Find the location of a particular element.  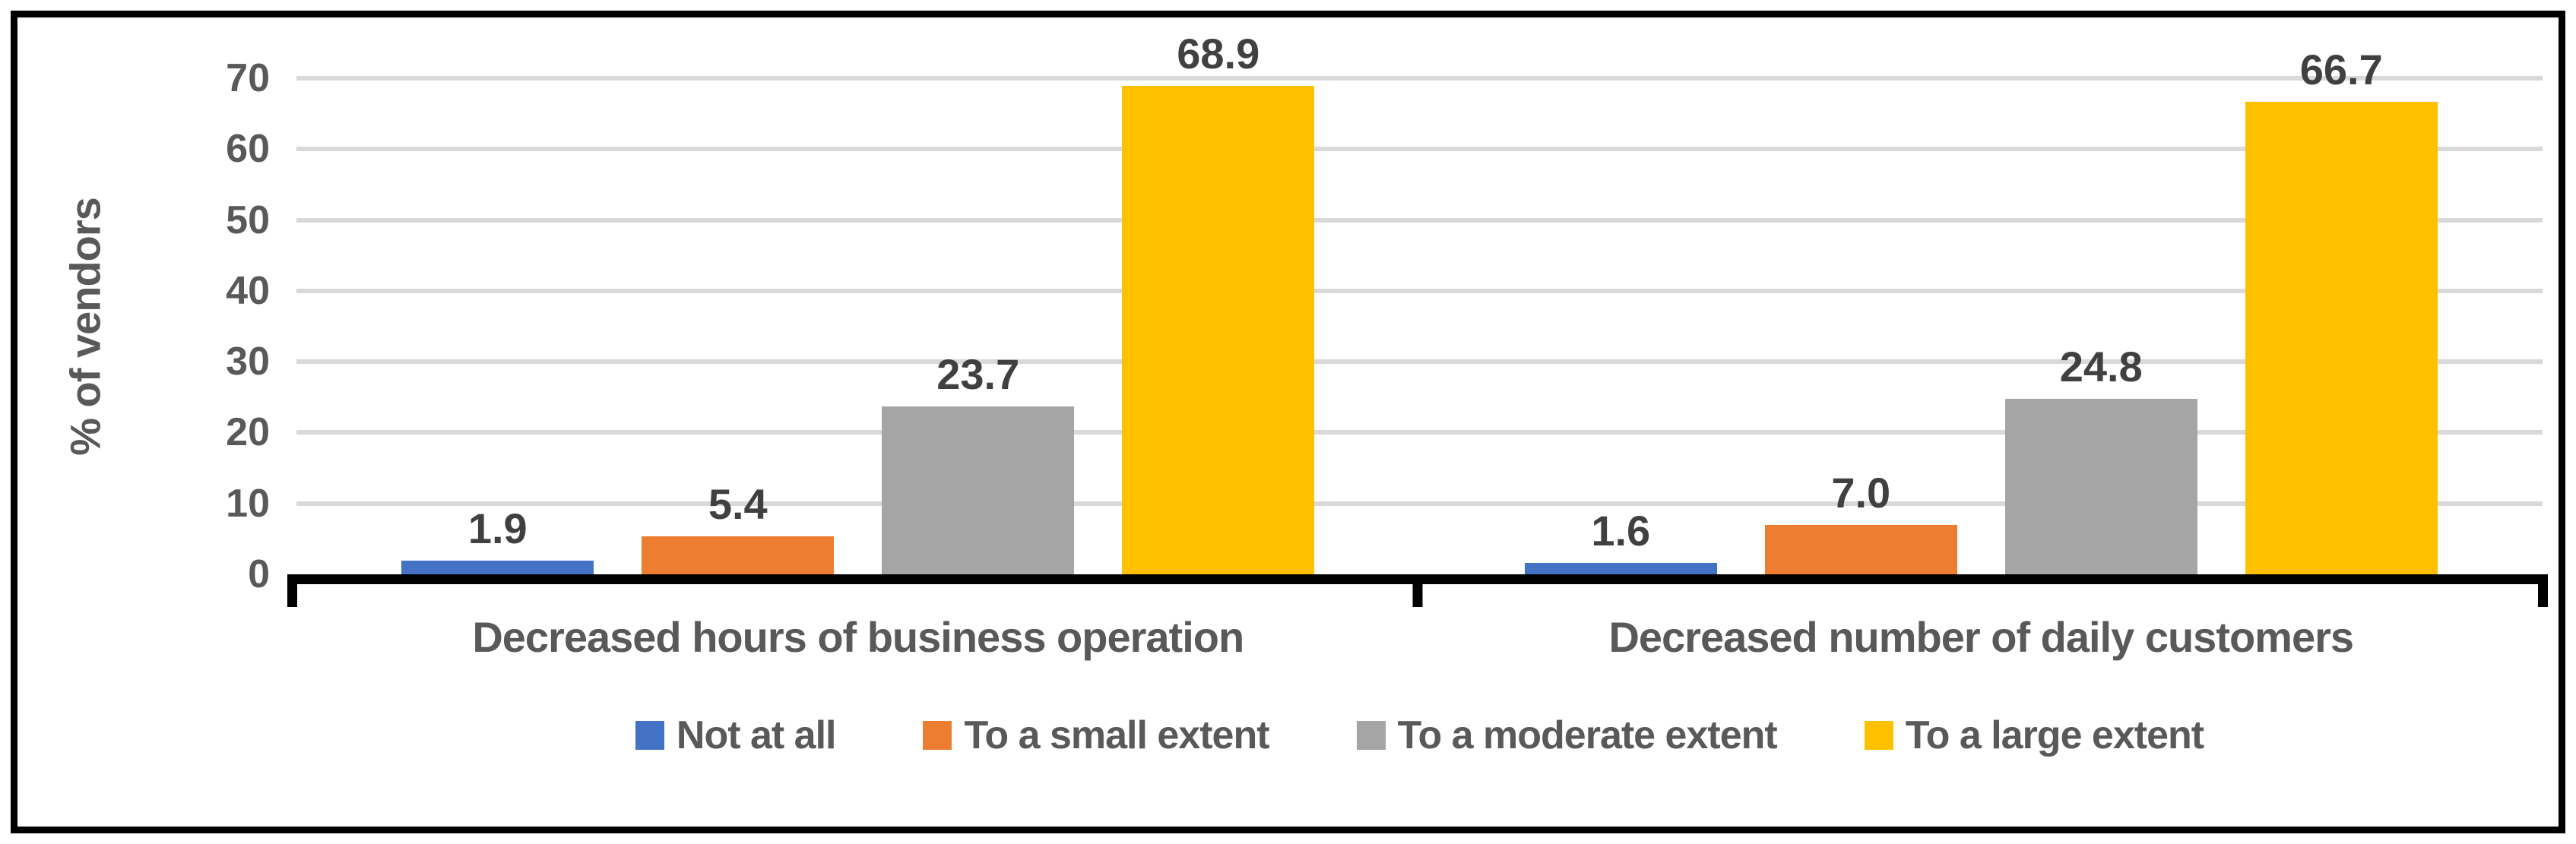

y-axis-tick-label: 30 is located at coordinates (248, 362).